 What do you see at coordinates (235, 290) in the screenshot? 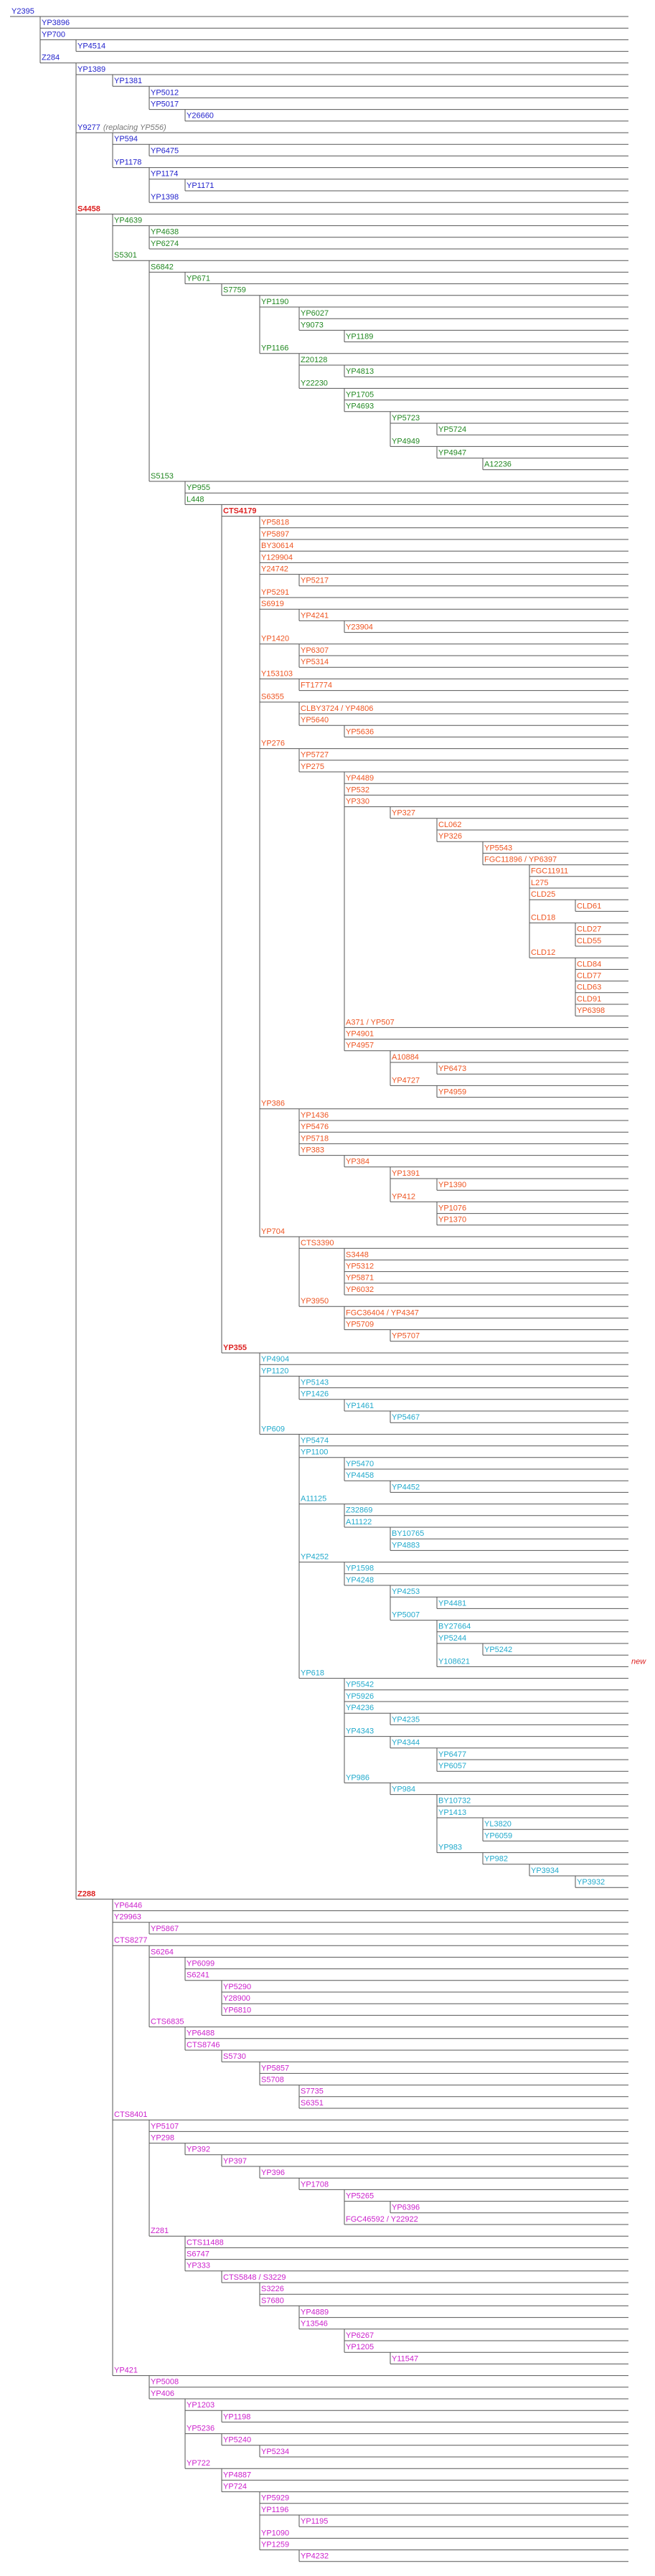
I see `node-label: S7759` at bounding box center [235, 290].